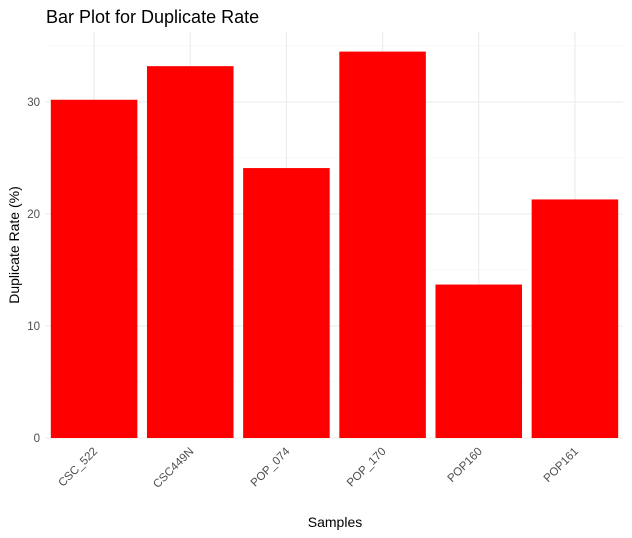 The width and height of the screenshot is (632, 538). Describe the element at coordinates (479, 361) in the screenshot. I see `bar-pop160` at that location.